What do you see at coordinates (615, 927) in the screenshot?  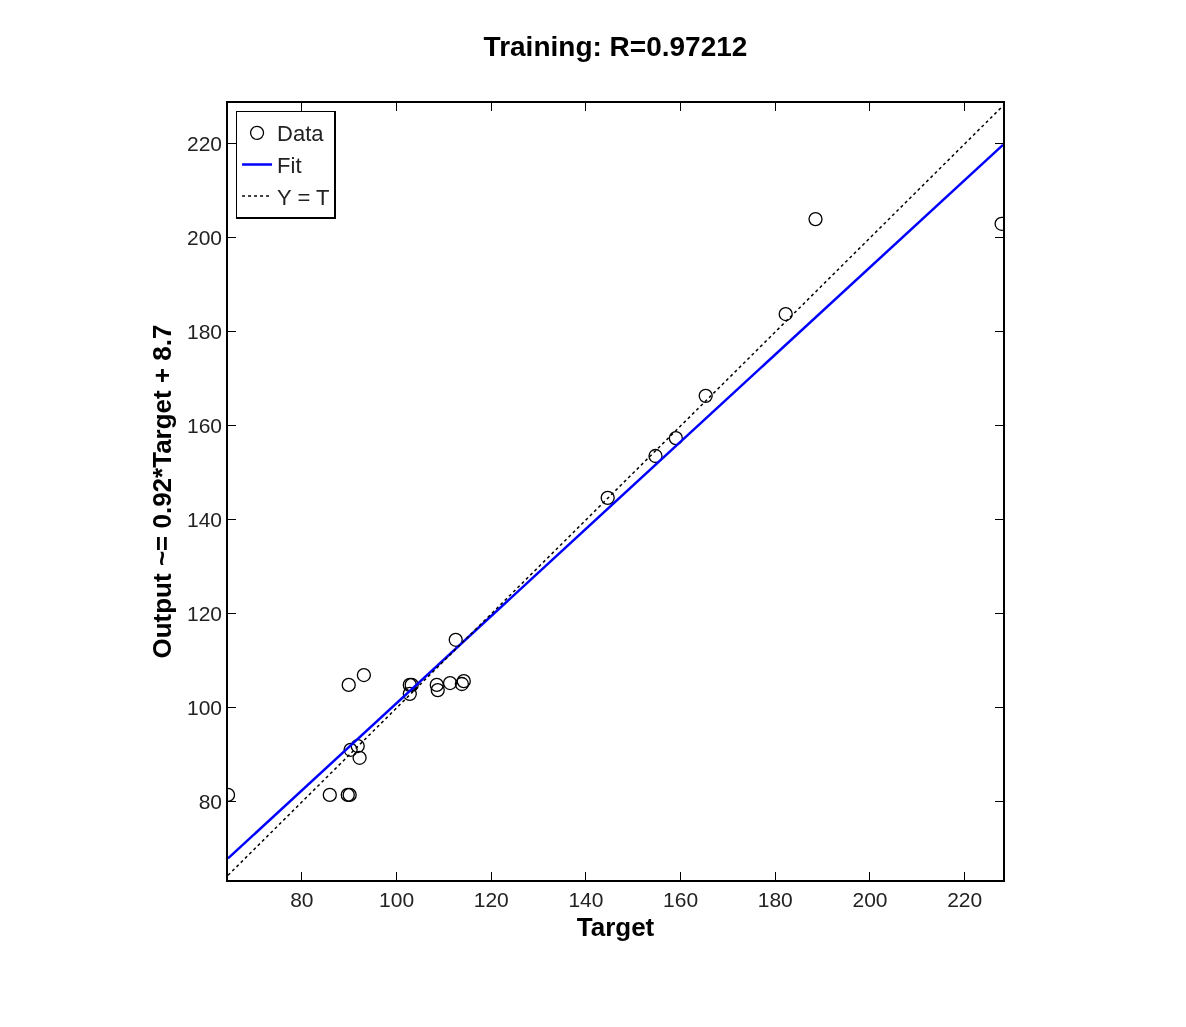 I see `x-axis-title: Target` at bounding box center [615, 927].